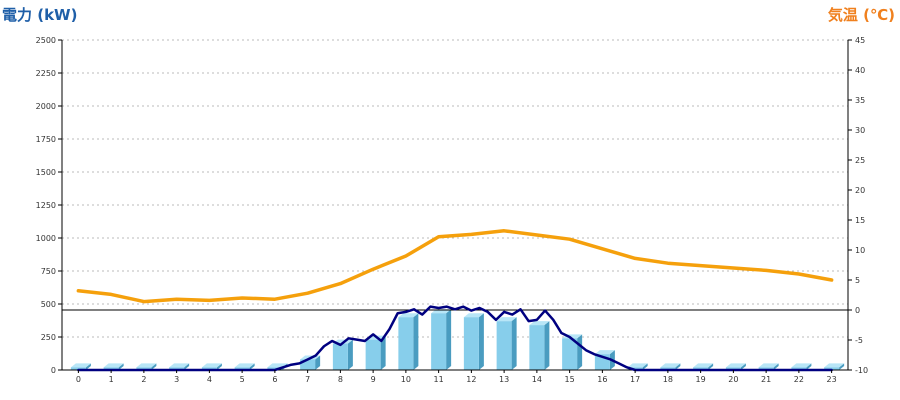  What do you see at coordinates (78, 379) in the screenshot?
I see `x-tick-label: 0` at bounding box center [78, 379].